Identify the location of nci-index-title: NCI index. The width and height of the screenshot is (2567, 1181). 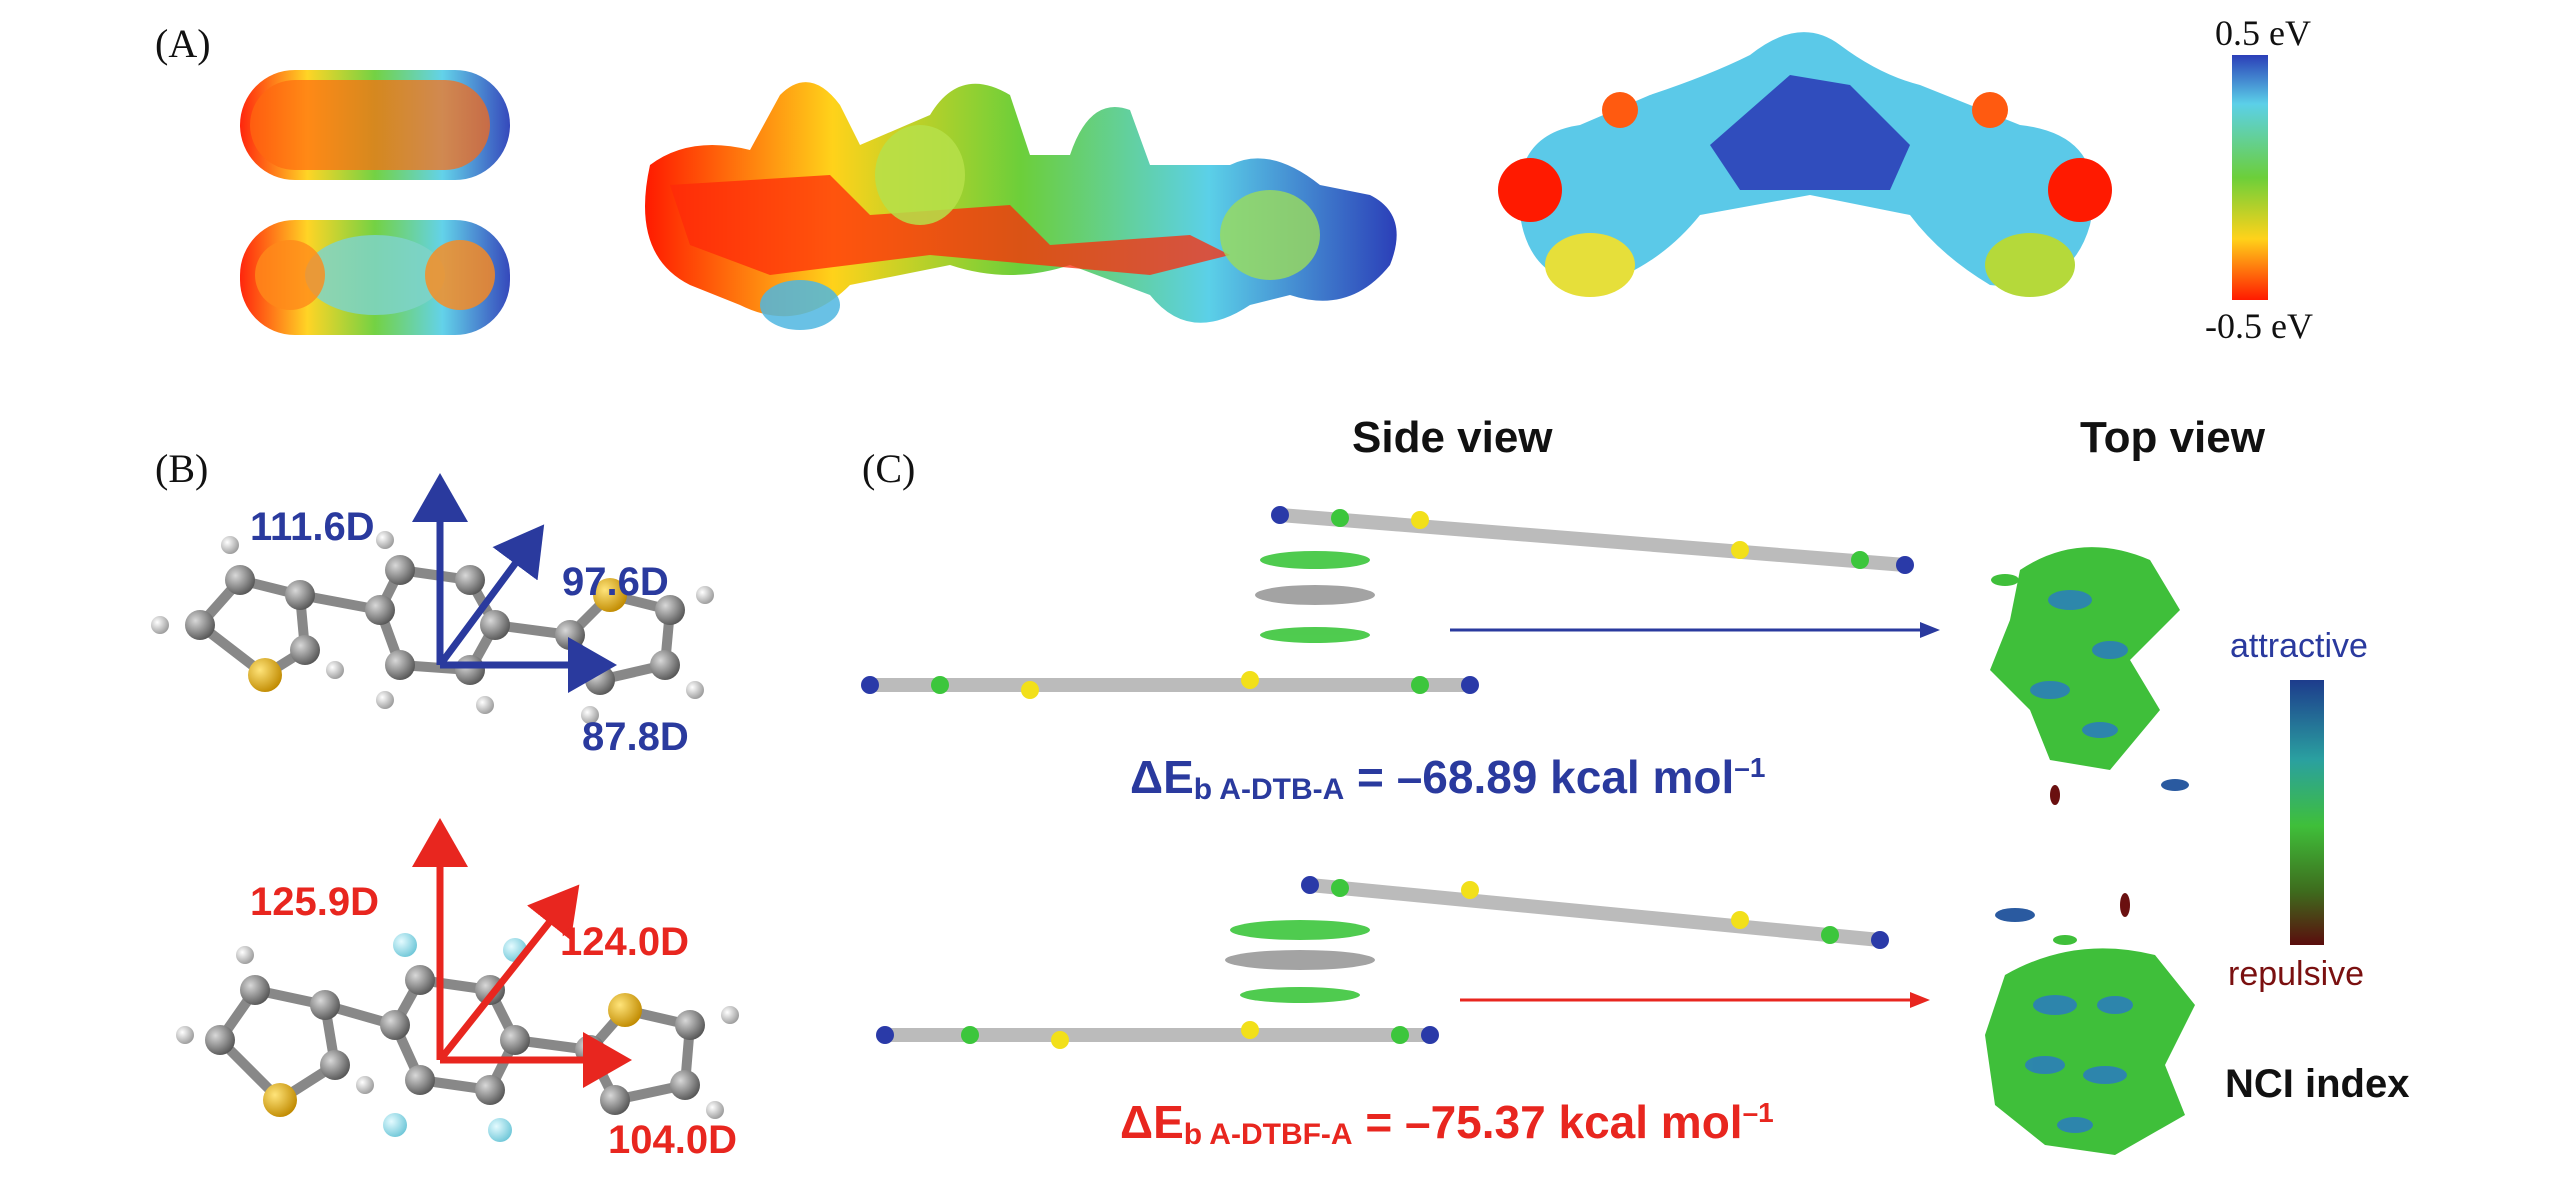
(2317, 1084).